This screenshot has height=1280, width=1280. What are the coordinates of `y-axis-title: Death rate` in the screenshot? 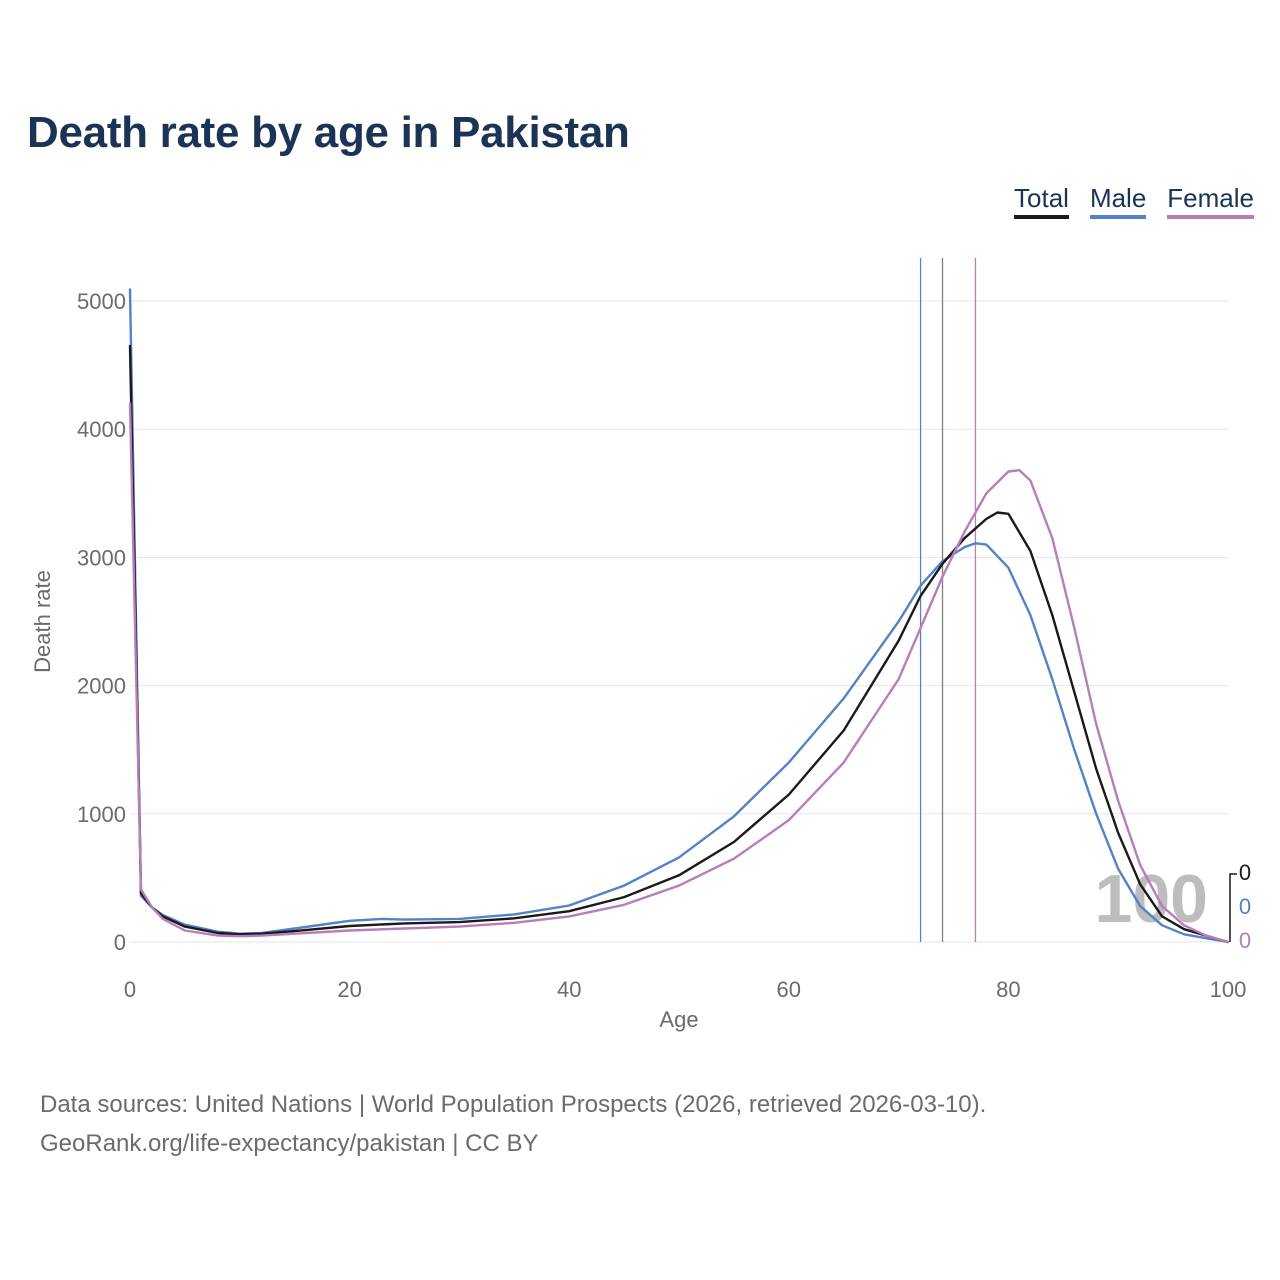 It's located at (42, 621).